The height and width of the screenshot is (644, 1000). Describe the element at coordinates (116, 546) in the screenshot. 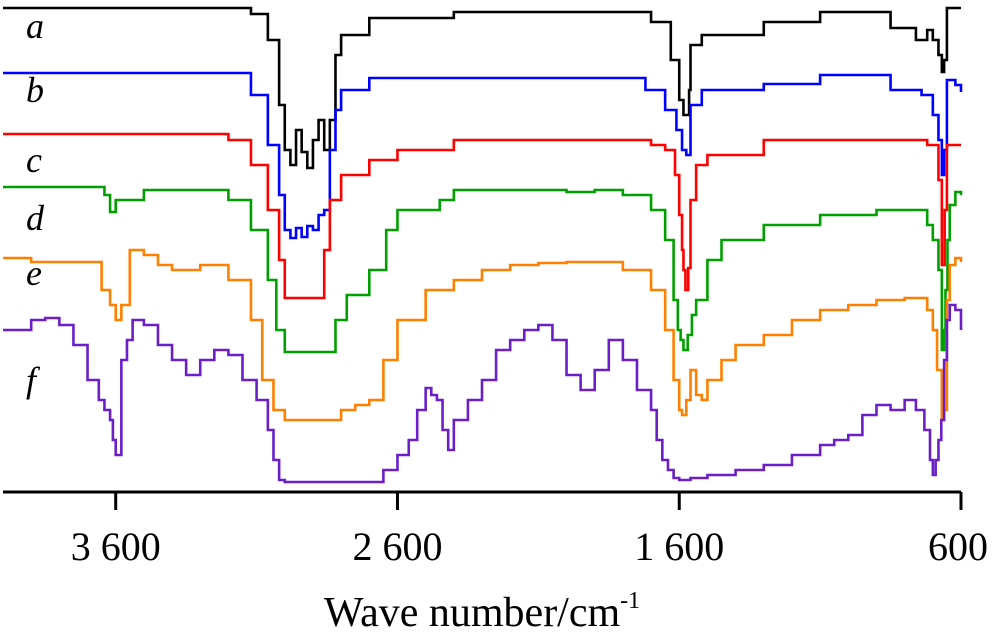

I see `x-tick-label: 3 600` at that location.